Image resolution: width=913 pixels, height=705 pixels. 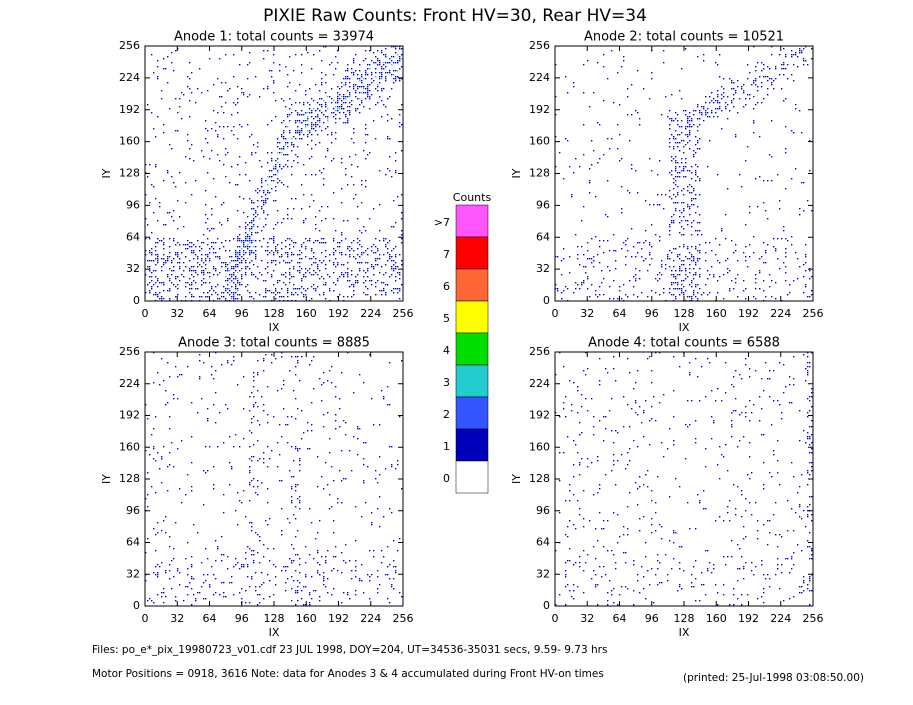 I want to click on panel-title: Anode 4: total counts = 6588, so click(x=684, y=343).